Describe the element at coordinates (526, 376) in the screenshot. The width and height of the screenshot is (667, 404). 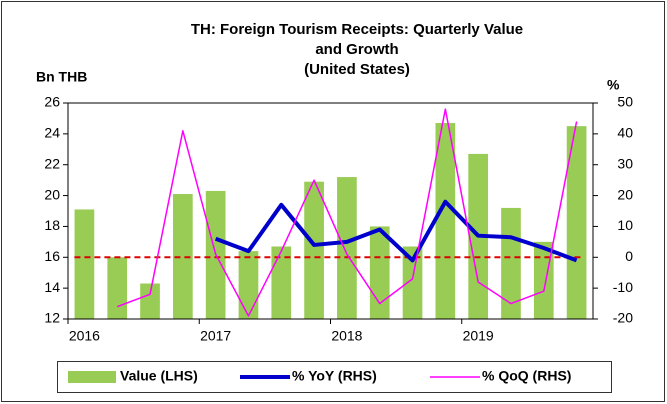
I see `legend-label: % QoQ (RHS)` at that location.